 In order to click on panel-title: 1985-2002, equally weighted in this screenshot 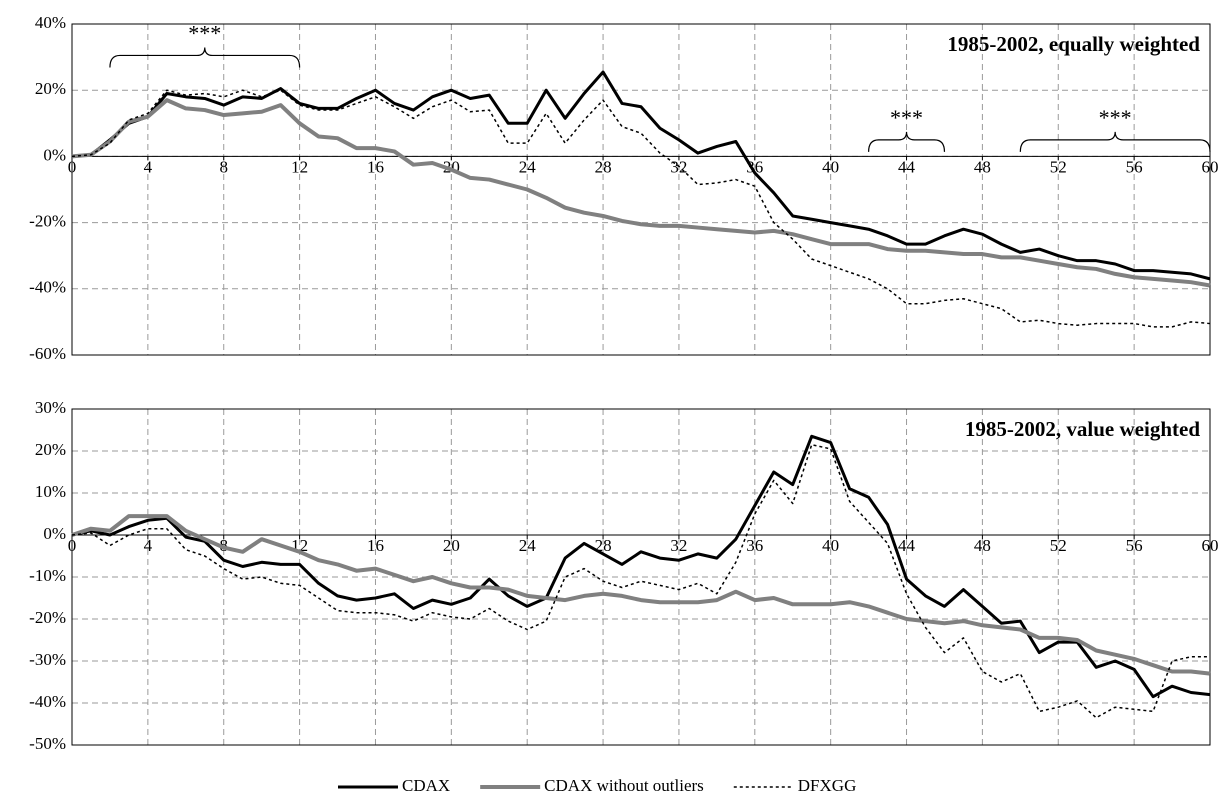, I will do `click(1073, 44)`.